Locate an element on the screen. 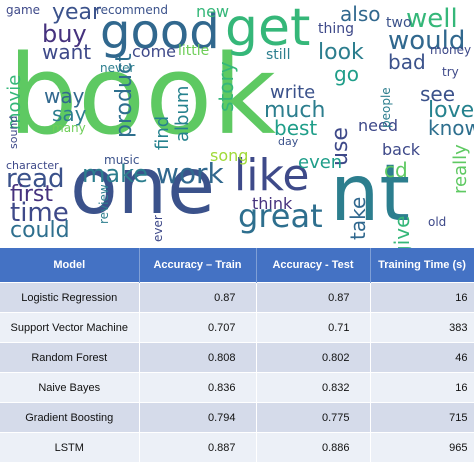  cloud-word-best: best is located at coordinates (296, 128).